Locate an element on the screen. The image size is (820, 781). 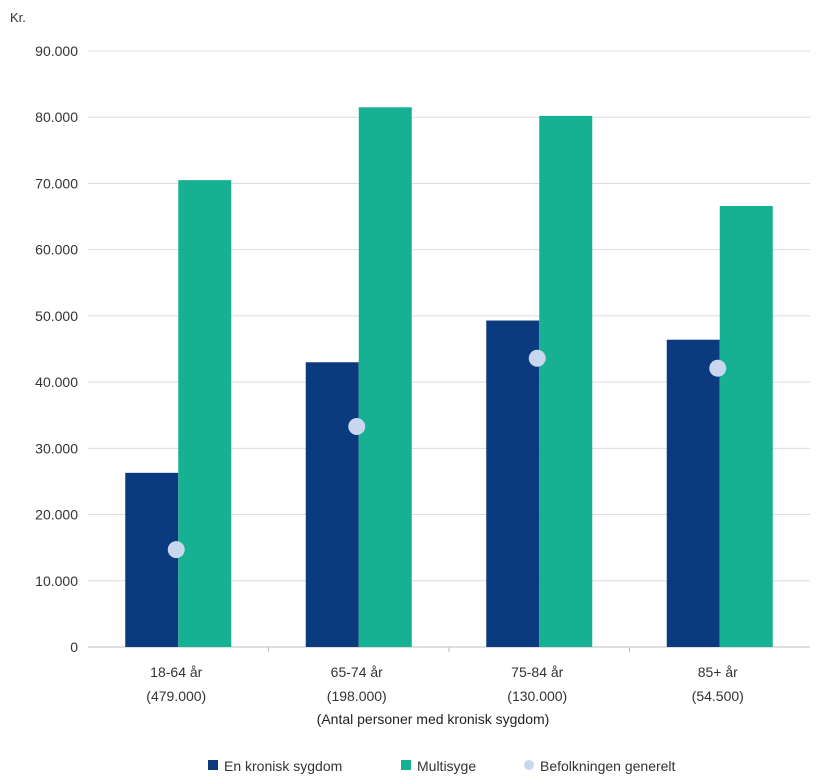
x-axis-label: (Antal personer med kronisk sygdom) is located at coordinates (433, 719).